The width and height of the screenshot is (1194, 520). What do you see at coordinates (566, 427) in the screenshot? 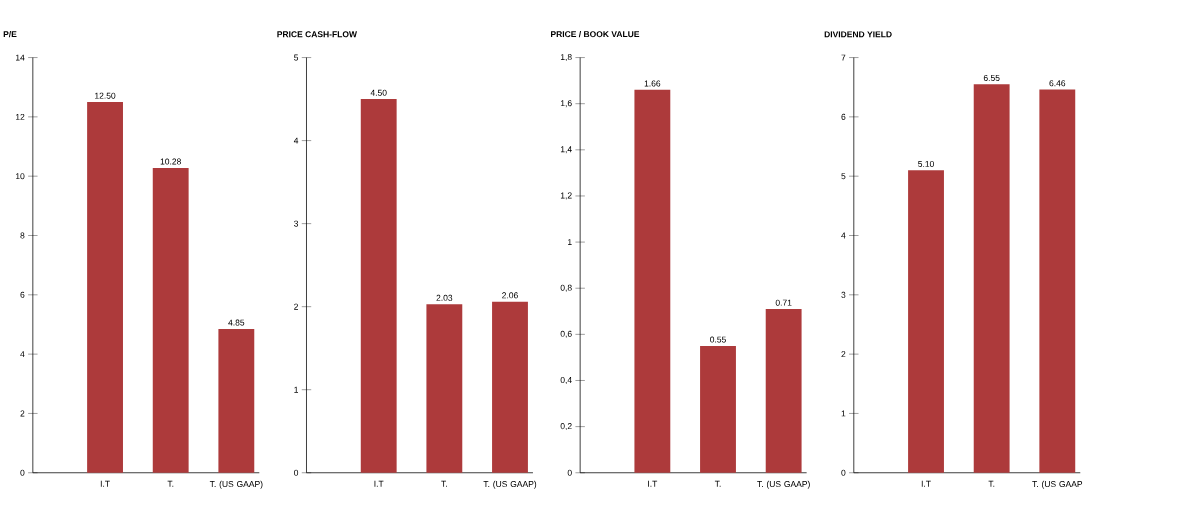
I see `y-tick-label: 0,2` at bounding box center [566, 427].